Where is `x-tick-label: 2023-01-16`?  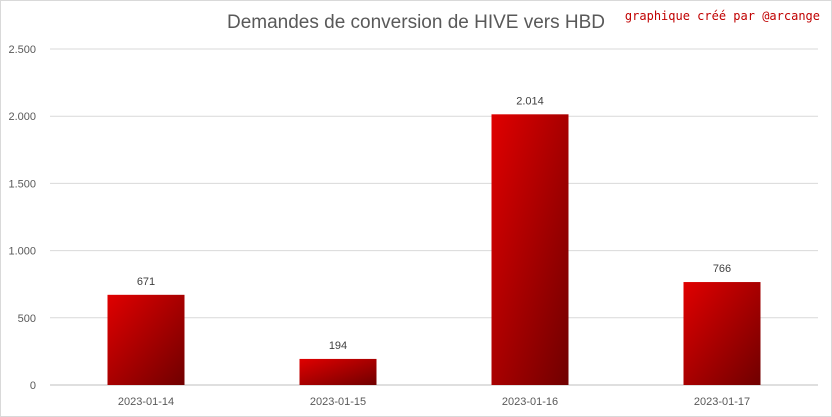
x-tick-label: 2023-01-16 is located at coordinates (530, 402).